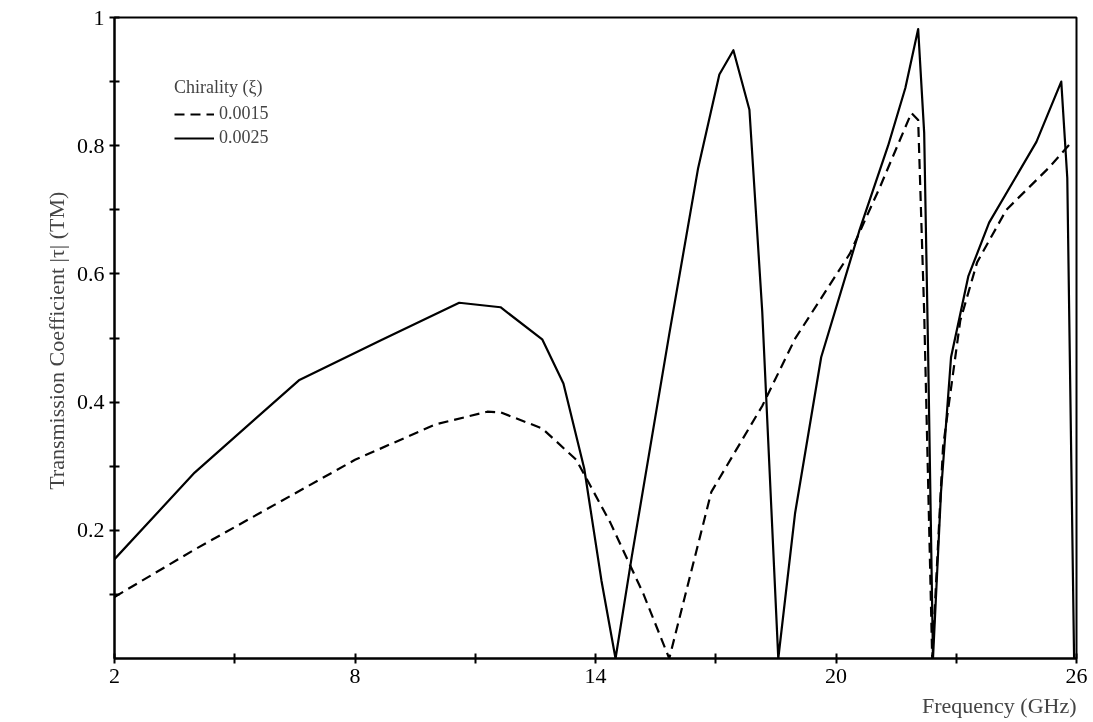 This screenshot has height=722, width=1093. I want to click on legend-label: 0.0015, so click(244, 113).